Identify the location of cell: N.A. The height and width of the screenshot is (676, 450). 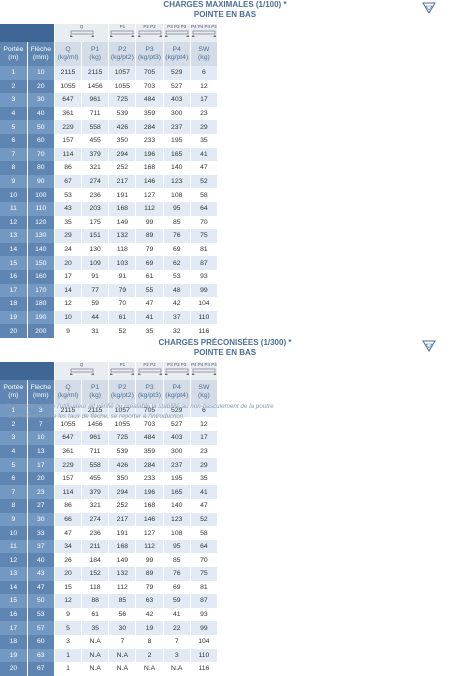
(122, 655).